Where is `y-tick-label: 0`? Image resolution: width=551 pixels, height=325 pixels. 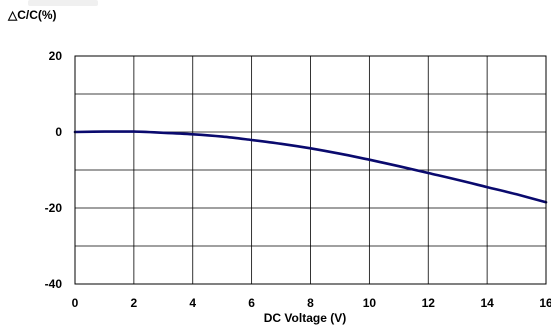
y-tick-label: 0 is located at coordinates (58, 132).